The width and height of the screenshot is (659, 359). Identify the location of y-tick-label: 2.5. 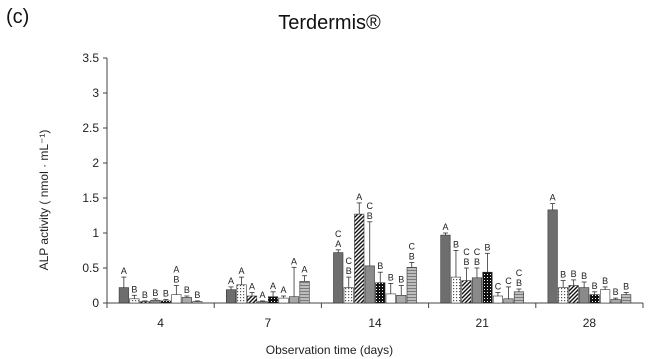
(90, 128).